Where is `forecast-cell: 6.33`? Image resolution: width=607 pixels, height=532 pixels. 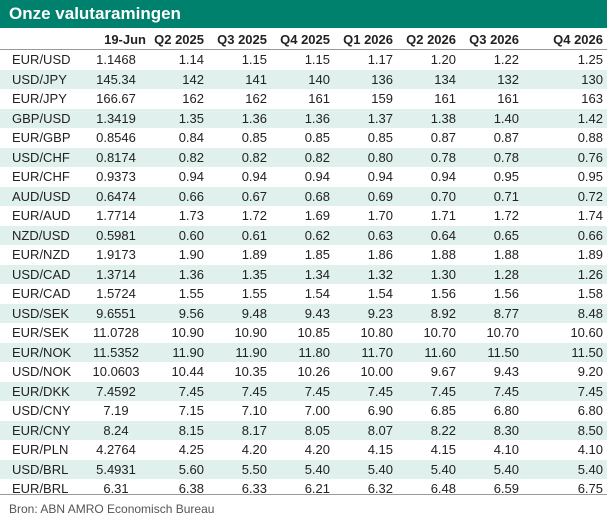
forecast-cell: 6.33 is located at coordinates (239, 489).